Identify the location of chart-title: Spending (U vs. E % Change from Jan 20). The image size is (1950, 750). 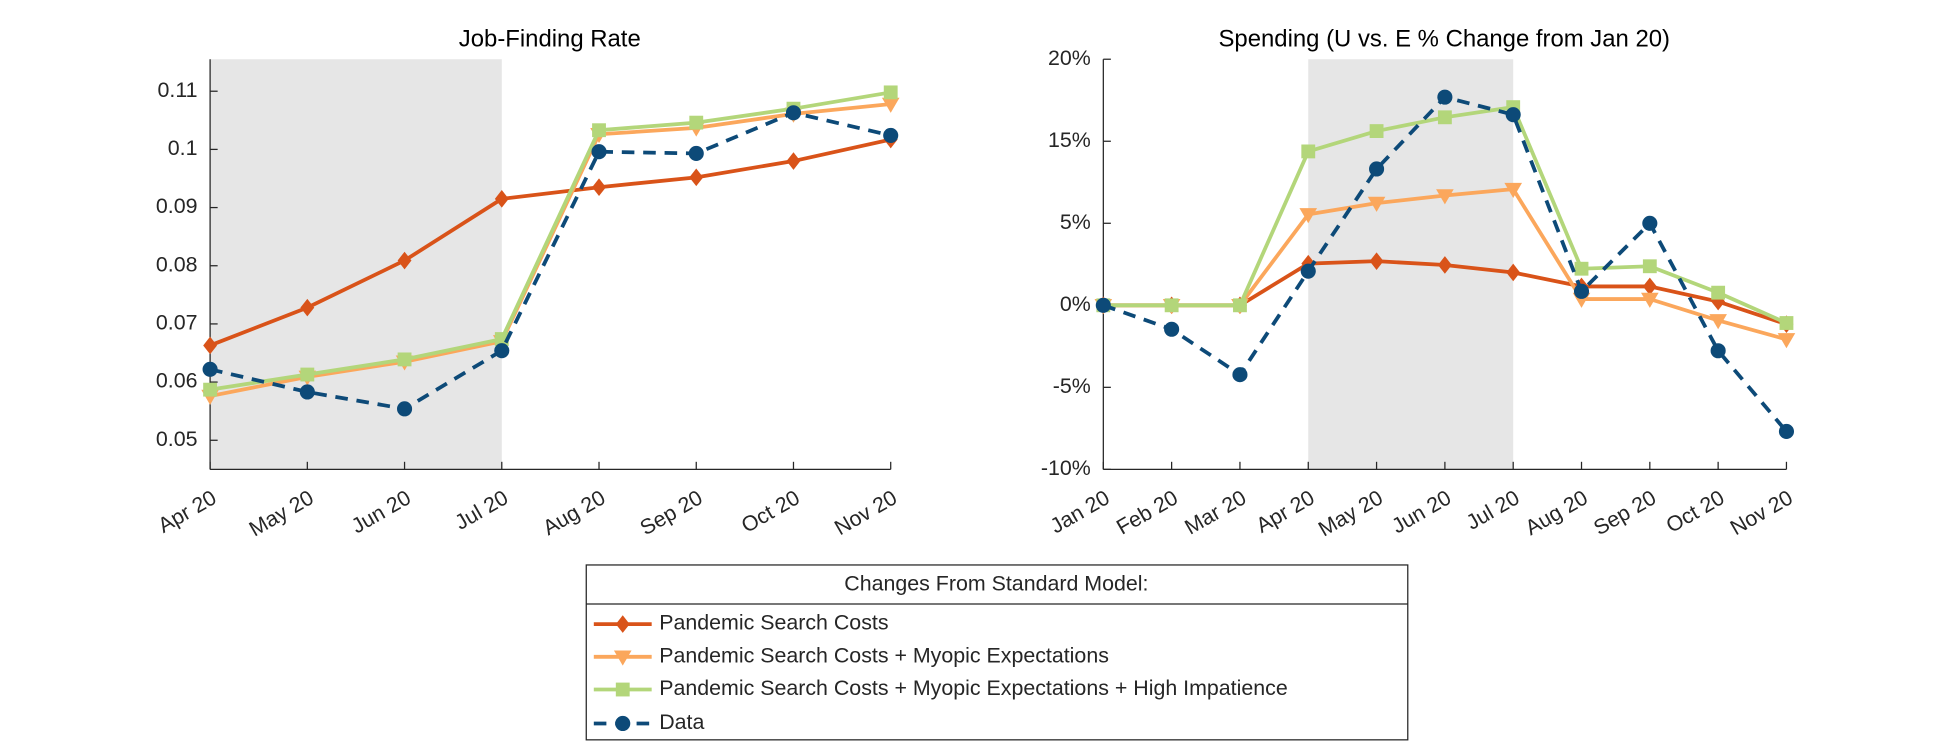
(1445, 39).